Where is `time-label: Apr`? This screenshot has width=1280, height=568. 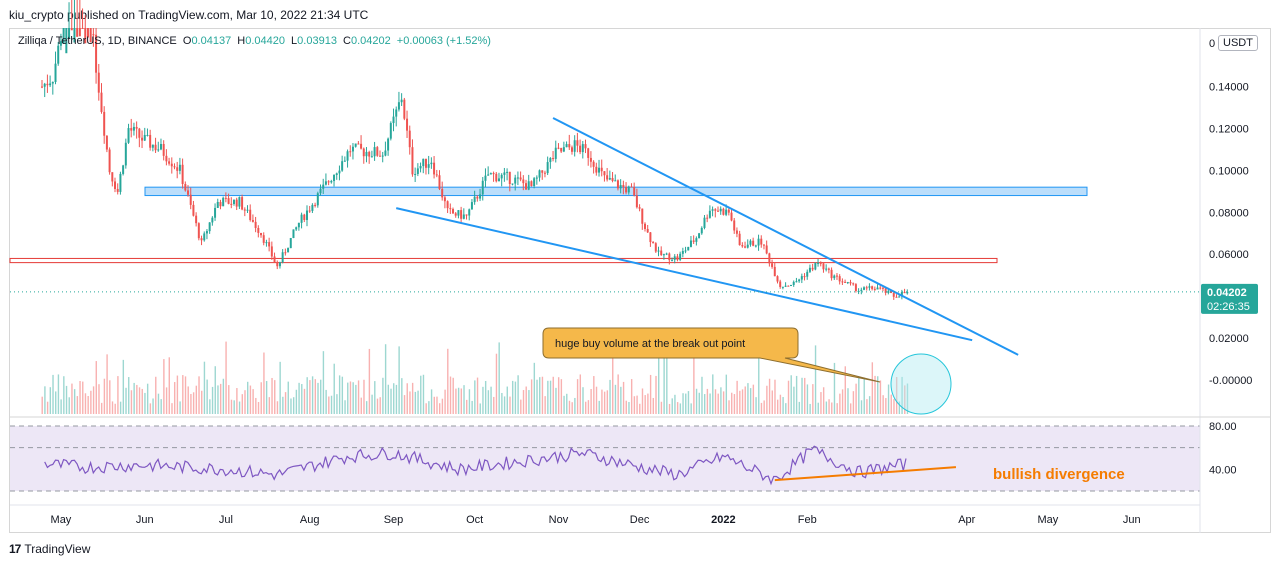
time-label: Apr is located at coordinates (966, 520).